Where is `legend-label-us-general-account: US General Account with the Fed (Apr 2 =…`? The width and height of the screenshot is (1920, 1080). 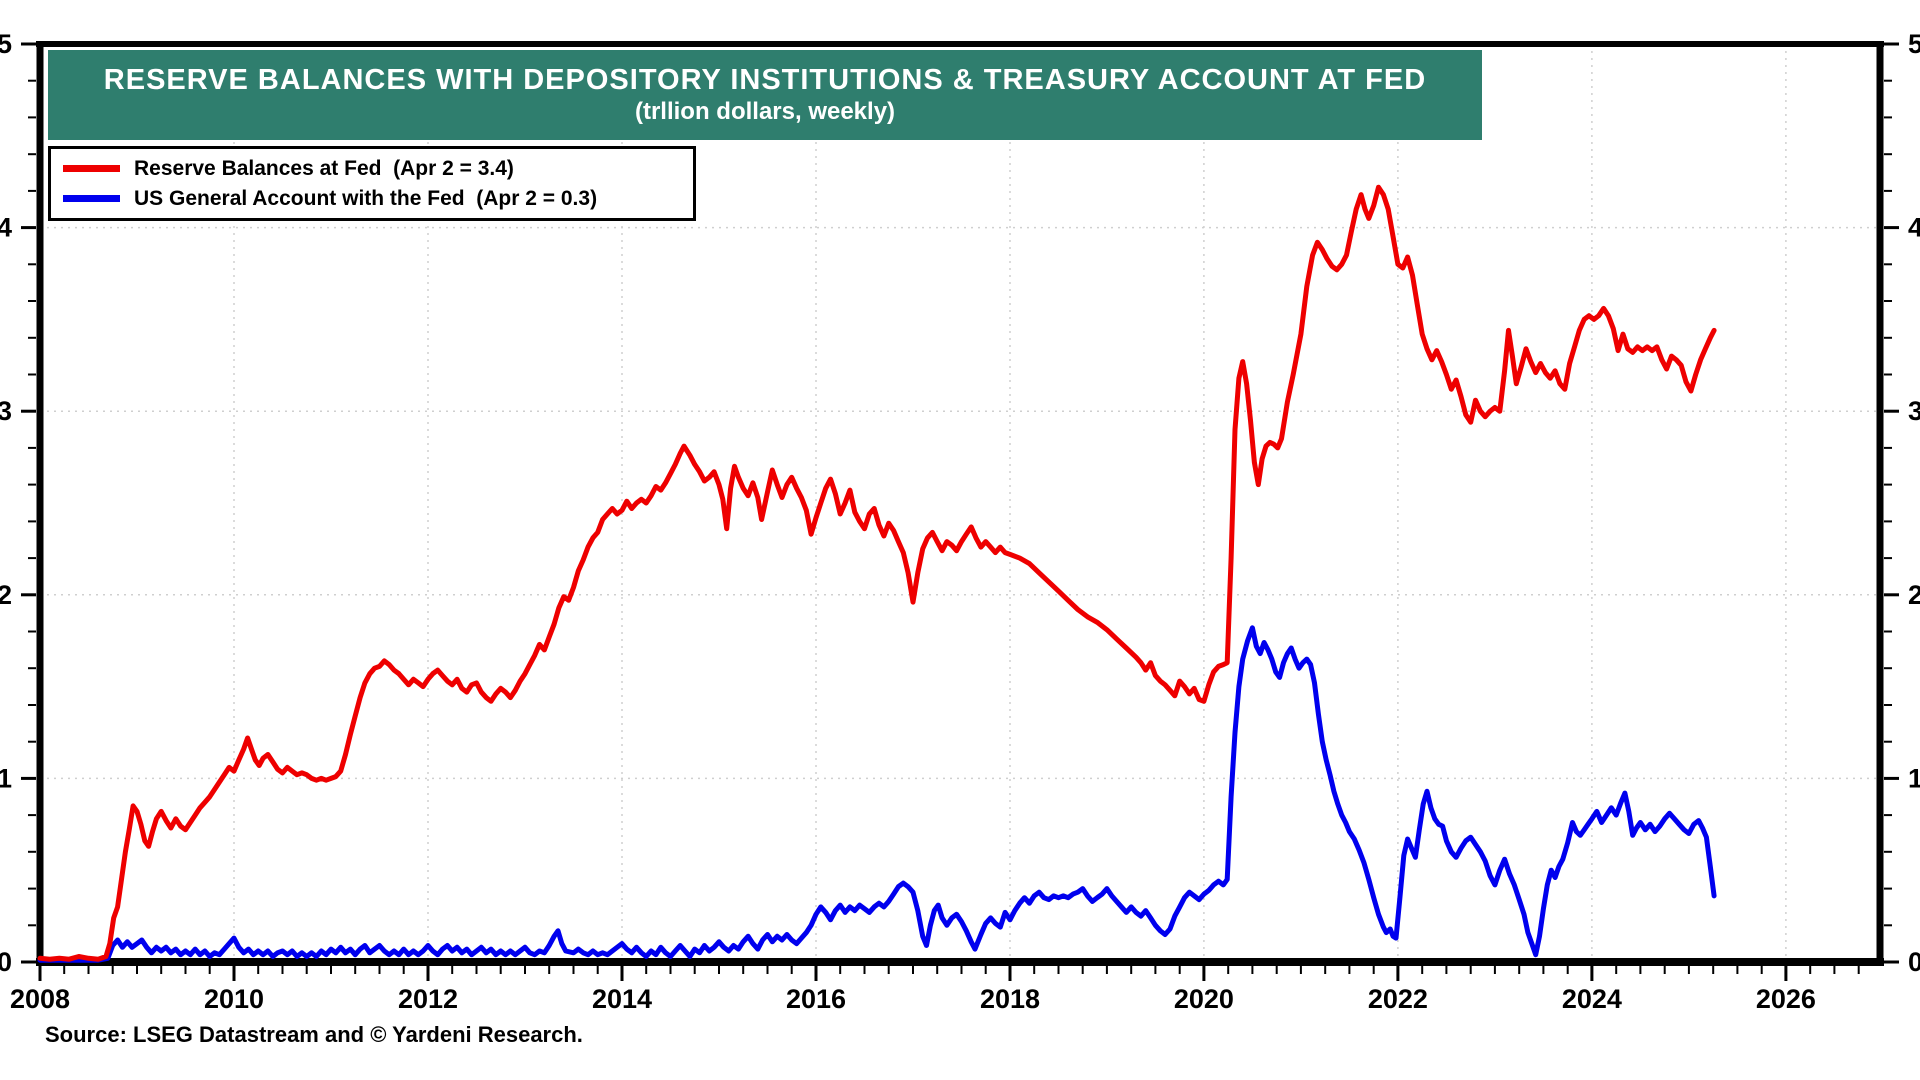 legend-label-us-general-account: US General Account with the Fed (Apr 2 =… is located at coordinates (366, 198).